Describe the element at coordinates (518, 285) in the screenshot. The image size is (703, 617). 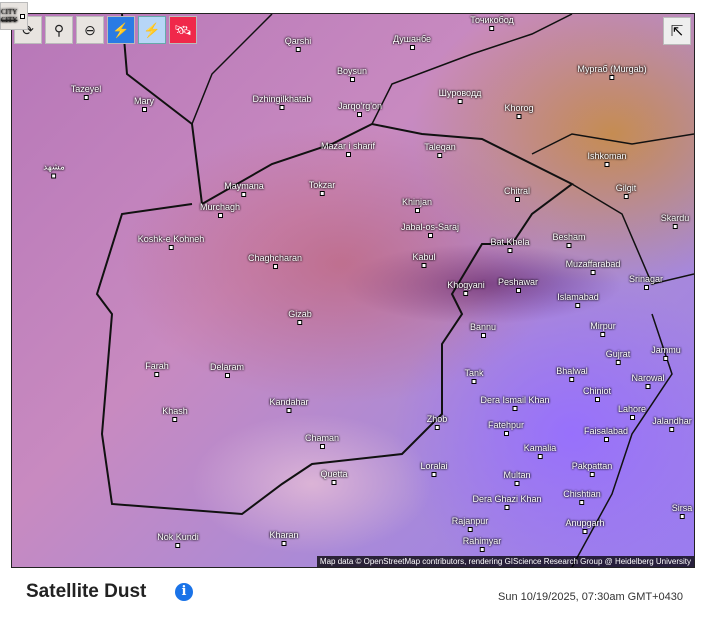
I see `city-label: Peshawar` at that location.